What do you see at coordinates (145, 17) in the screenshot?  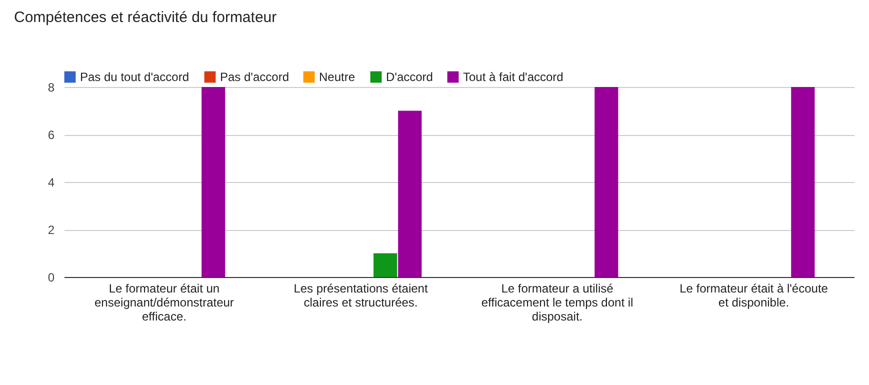 I see `chart-title: Compétences et réactivité du formateur` at bounding box center [145, 17].